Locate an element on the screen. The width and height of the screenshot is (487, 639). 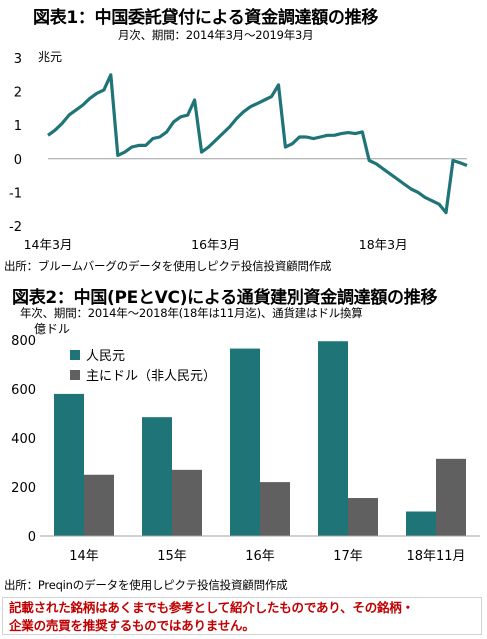
chart1-y-tick-label: 1 is located at coordinates (18, 126).